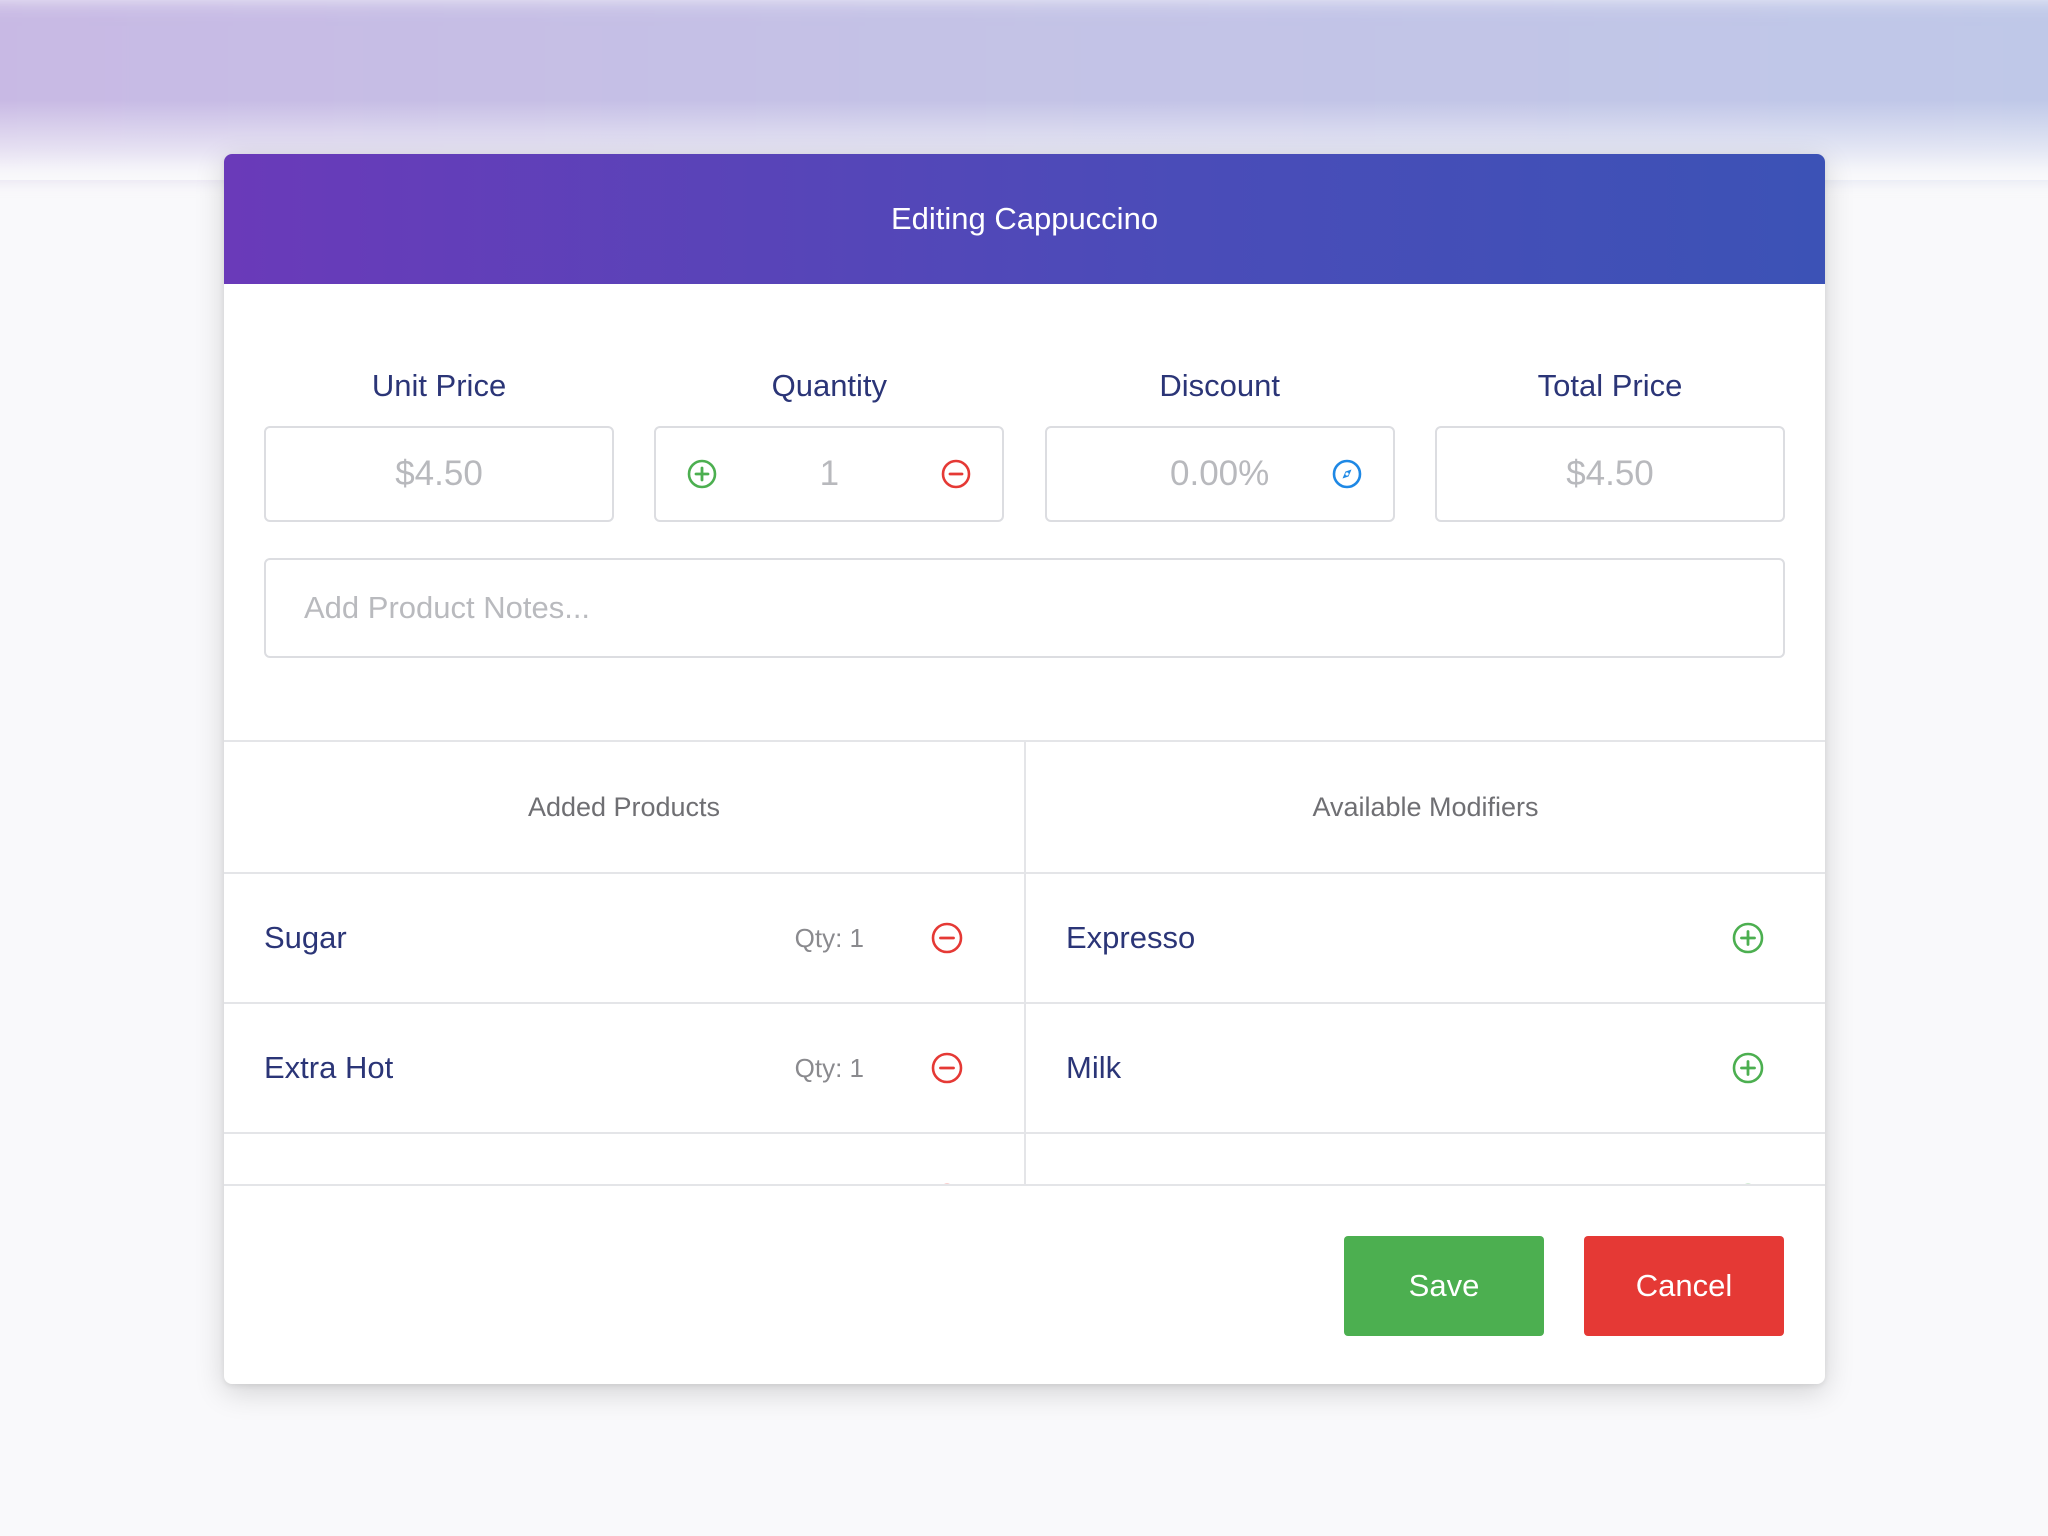 Image resolution: width=2048 pixels, height=1536 pixels. What do you see at coordinates (829, 385) in the screenshot?
I see `quantity-label: Quantity` at bounding box center [829, 385].